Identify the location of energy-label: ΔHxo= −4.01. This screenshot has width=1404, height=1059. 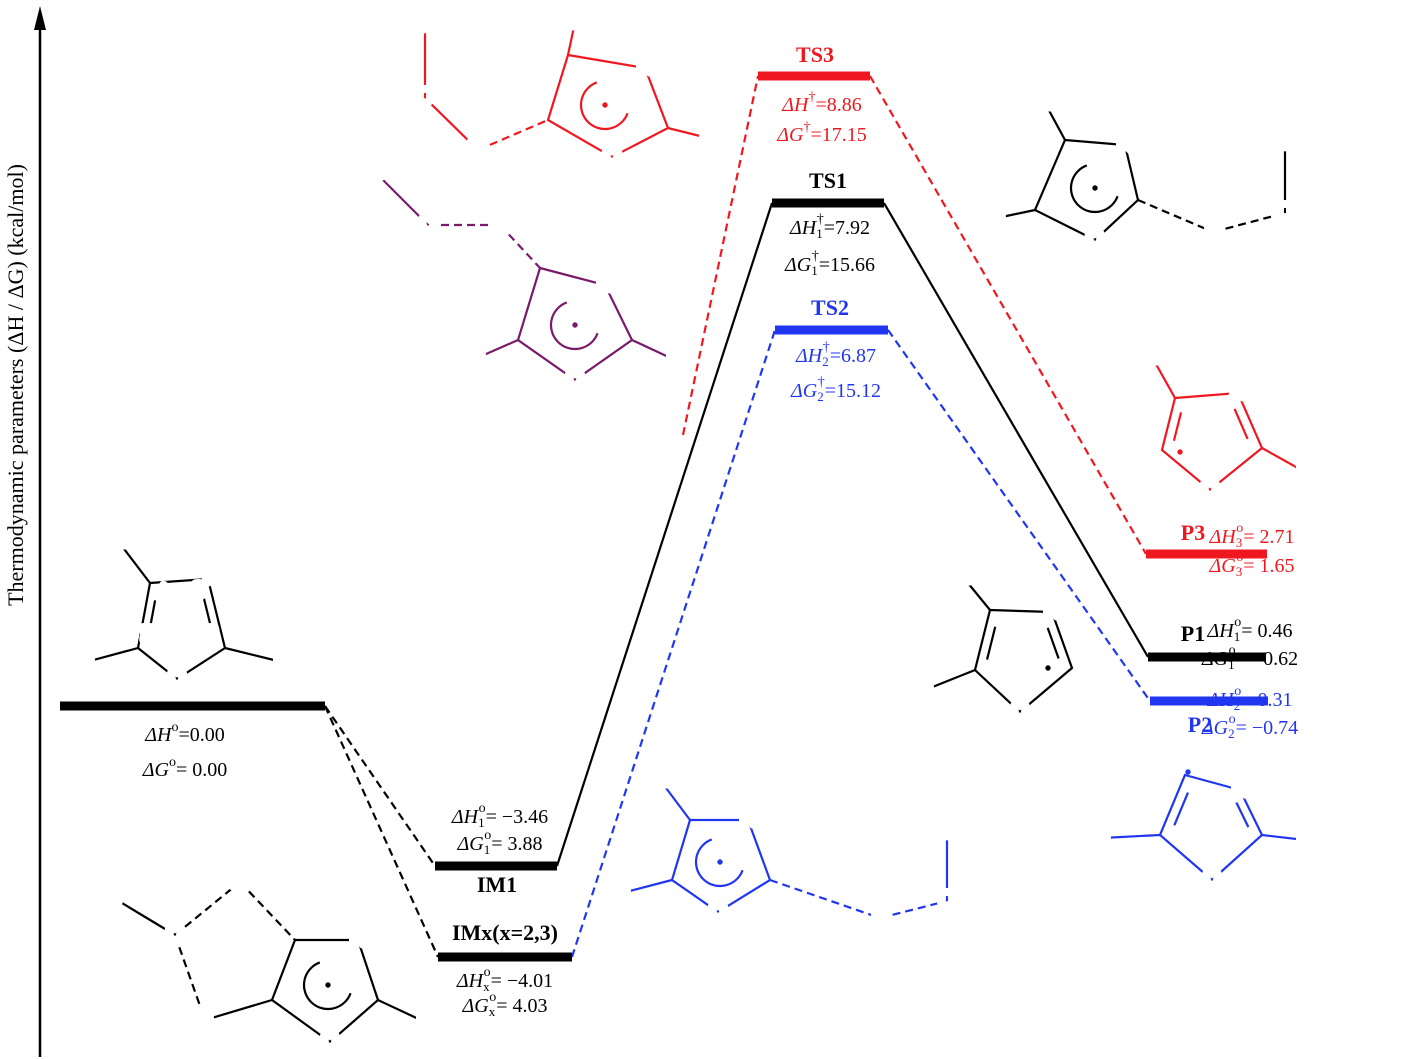
(504, 979).